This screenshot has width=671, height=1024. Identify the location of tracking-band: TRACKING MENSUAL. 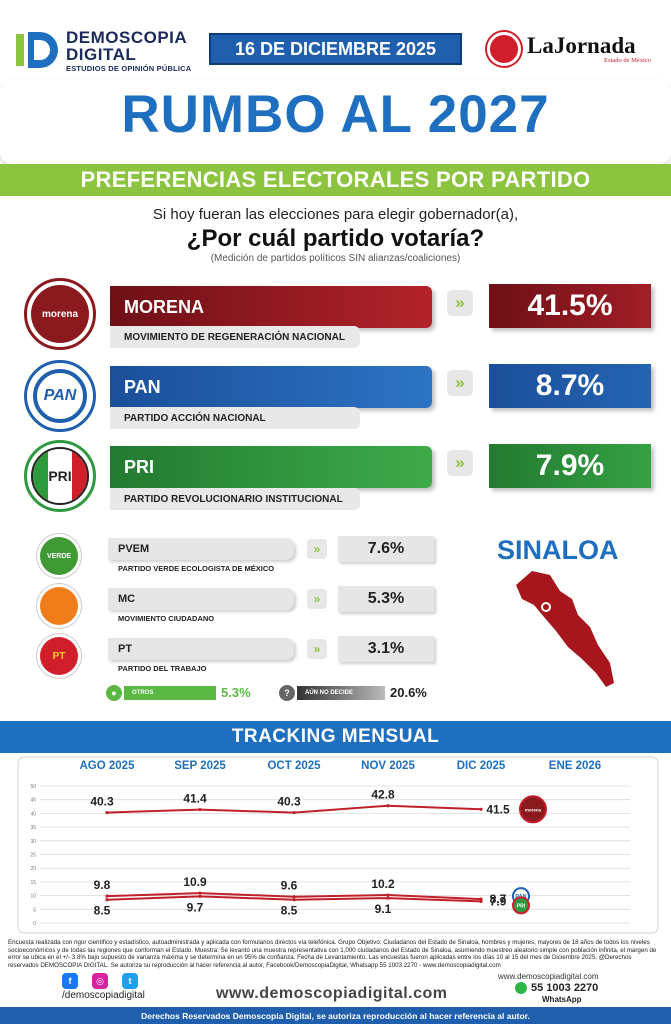
(335, 737).